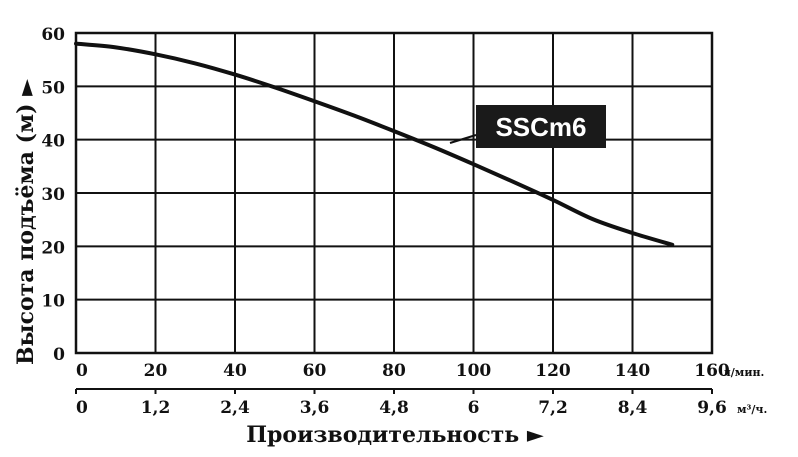 The image size is (798, 457). What do you see at coordinates (394, 408) in the screenshot?
I see `x-secondary-tick-label: 4,8` at bounding box center [394, 408].